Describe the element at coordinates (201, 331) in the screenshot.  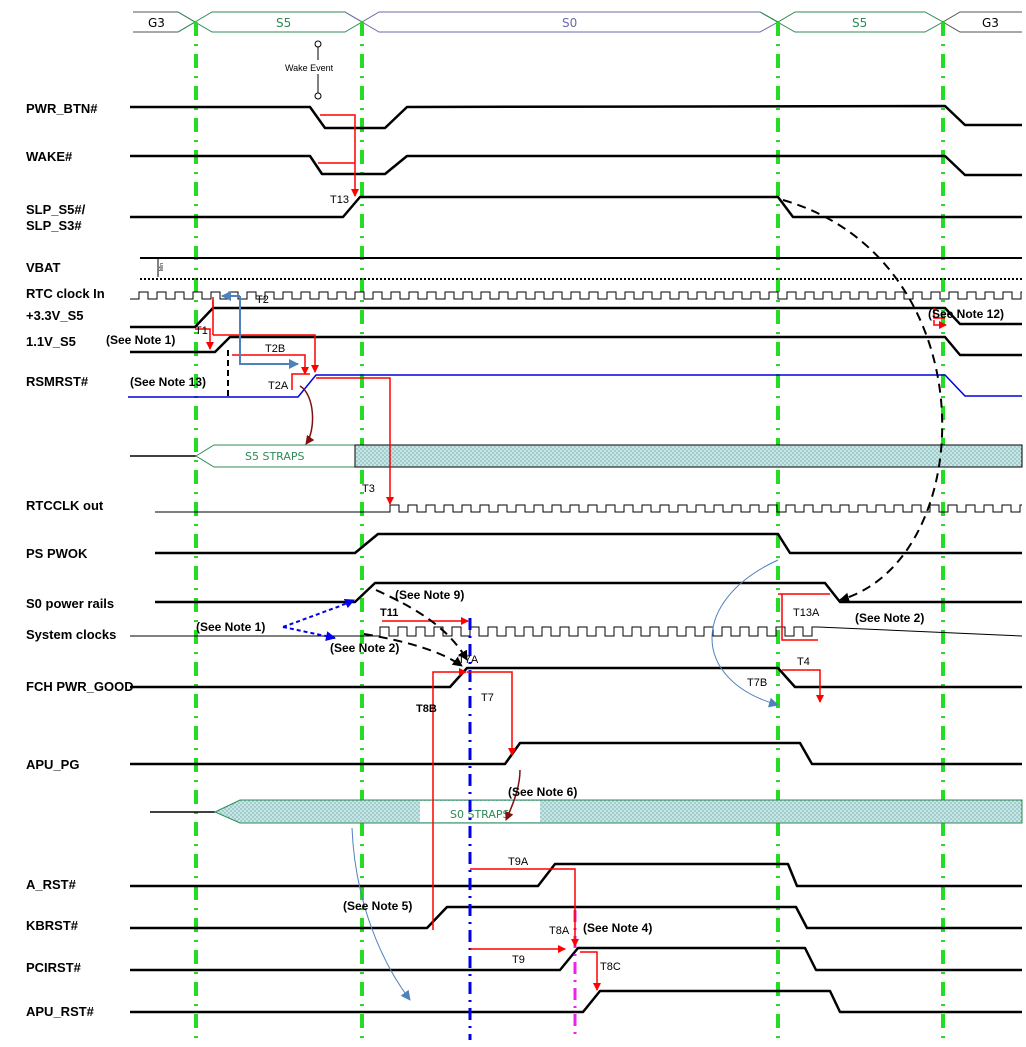
I see `timing-t1: T1` at that location.